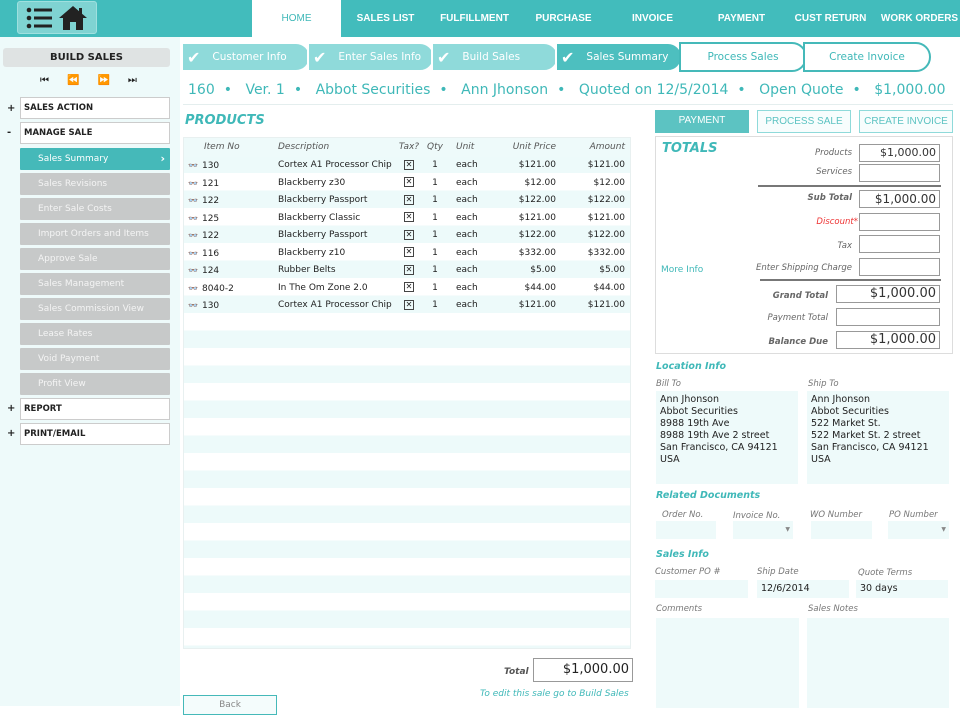 The height and width of the screenshot is (715, 960). What do you see at coordinates (39, 18) in the screenshot?
I see `menu-list-icon` at bounding box center [39, 18].